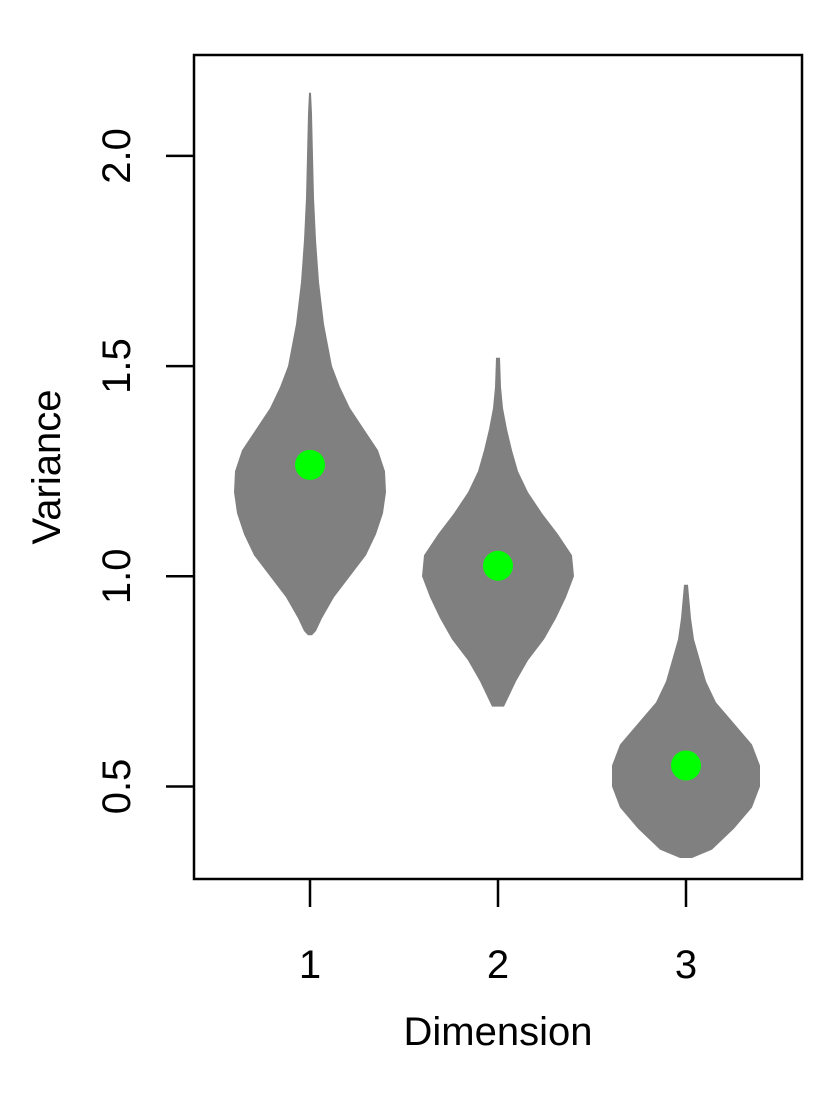 Image resolution: width=830 pixels, height=1107 pixels. I want to click on y-tick-label-1.0: 1.0, so click(117, 576).